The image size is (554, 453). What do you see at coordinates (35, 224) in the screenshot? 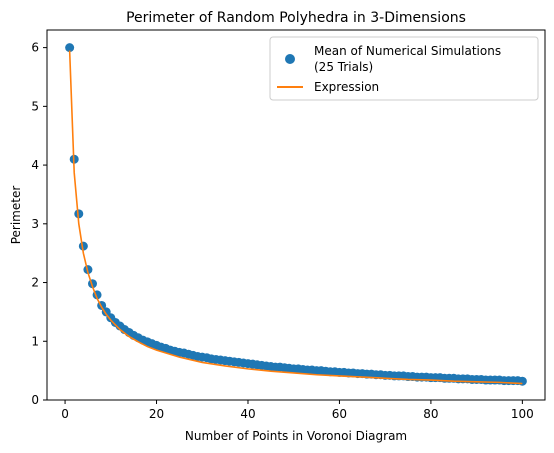
I see `y-tick-label: 3` at bounding box center [35, 224].